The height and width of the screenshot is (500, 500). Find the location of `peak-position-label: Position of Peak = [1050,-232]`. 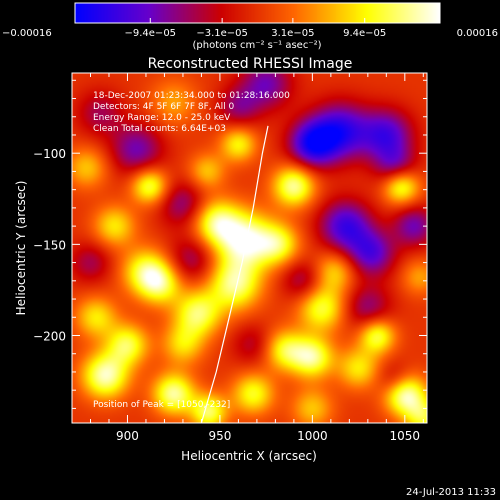

peak-position-label: Position of Peak = [1050,-232] is located at coordinates (161, 405).